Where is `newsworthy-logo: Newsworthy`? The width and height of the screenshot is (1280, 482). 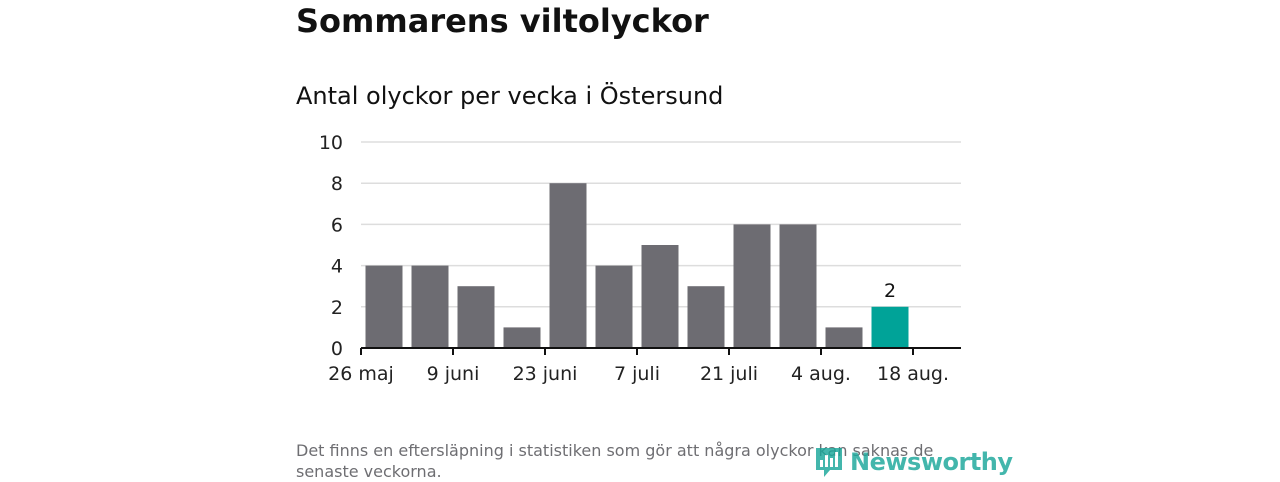 newsworthy-logo: Newsworthy is located at coordinates (913, 462).